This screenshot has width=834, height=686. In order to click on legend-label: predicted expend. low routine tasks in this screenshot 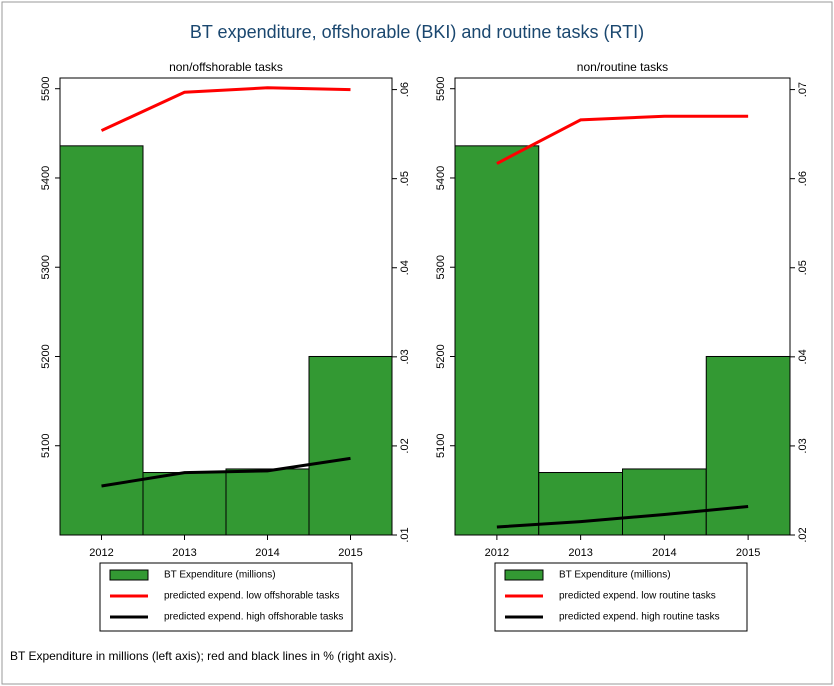, I will do `click(637, 596)`.